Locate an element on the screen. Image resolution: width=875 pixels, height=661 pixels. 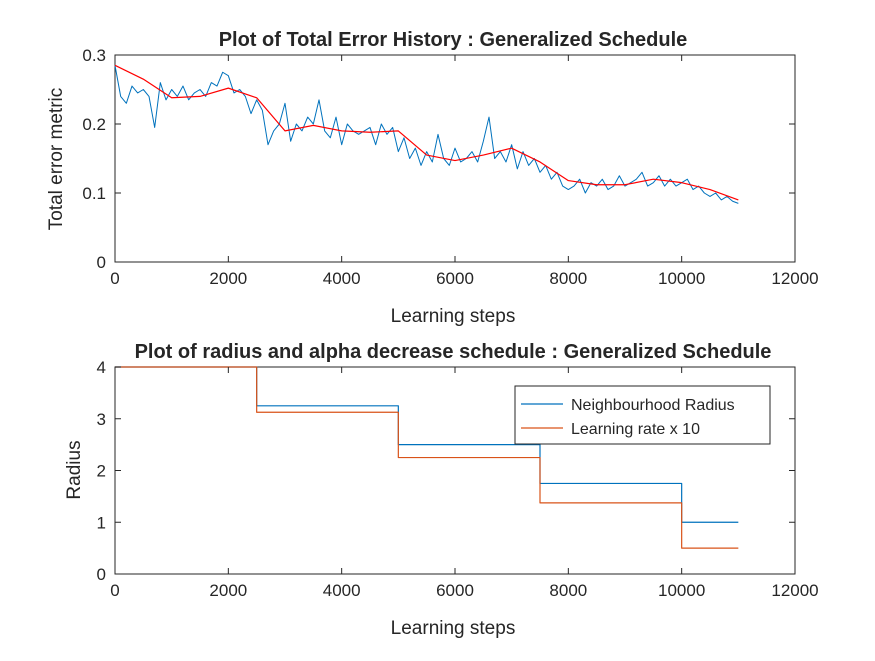
error-y-tick-label: 0.2 is located at coordinates (94, 124).